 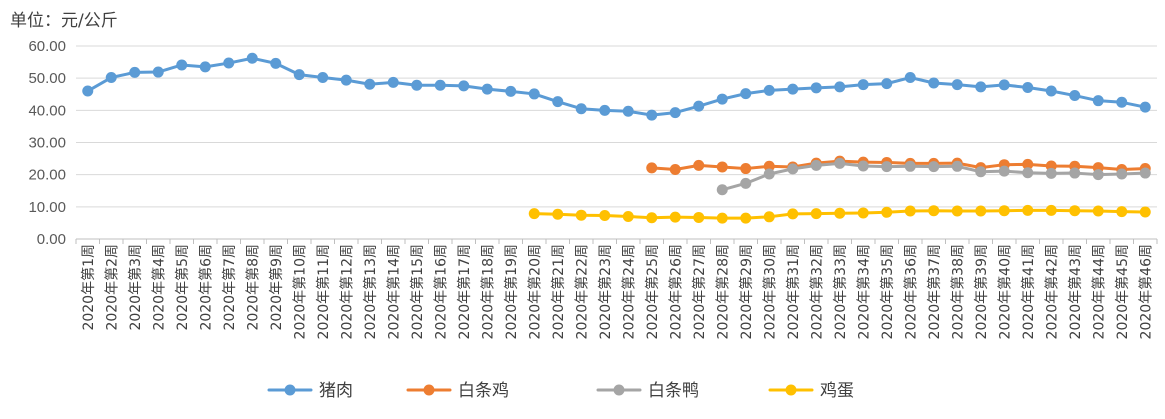 What do you see at coordinates (483, 391) in the screenshot?
I see `legend-label: 白条鸡` at bounding box center [483, 391].